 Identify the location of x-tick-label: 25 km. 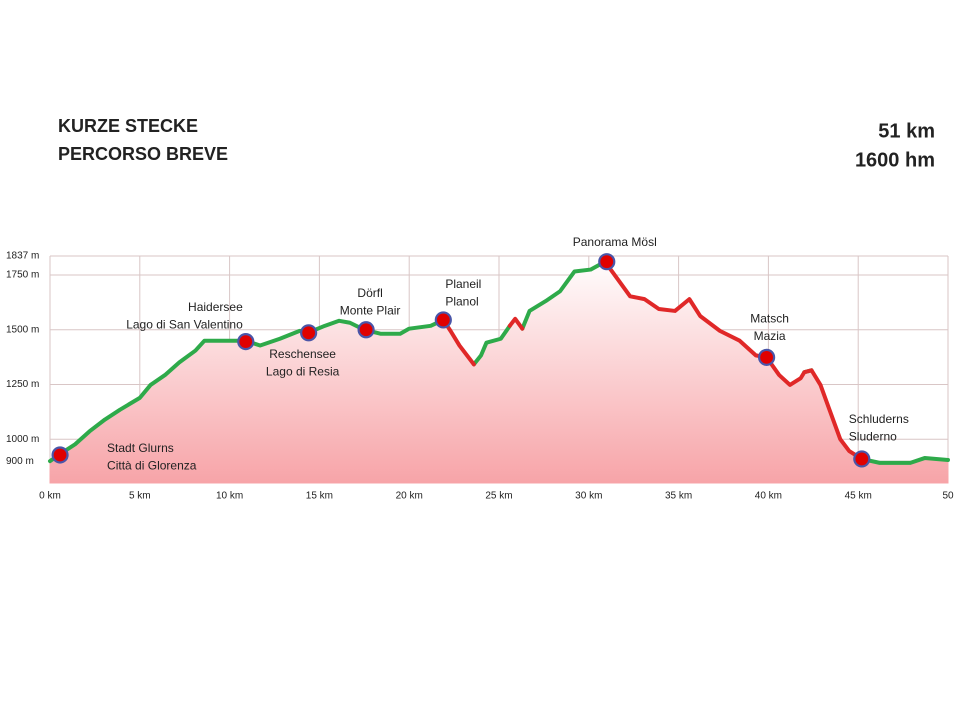
(498, 496).